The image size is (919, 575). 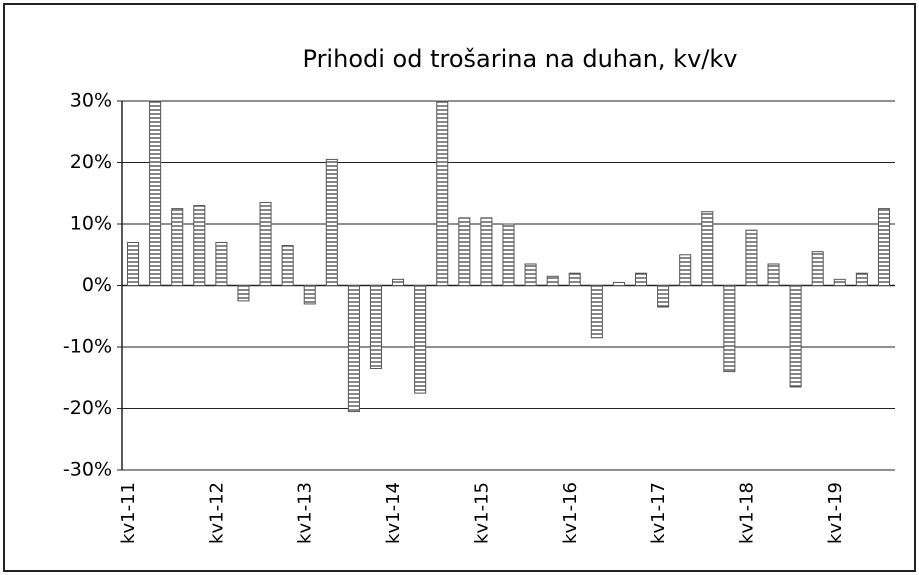 What do you see at coordinates (658, 513) in the screenshot?
I see `x-tick-label: kv1-17` at bounding box center [658, 513].